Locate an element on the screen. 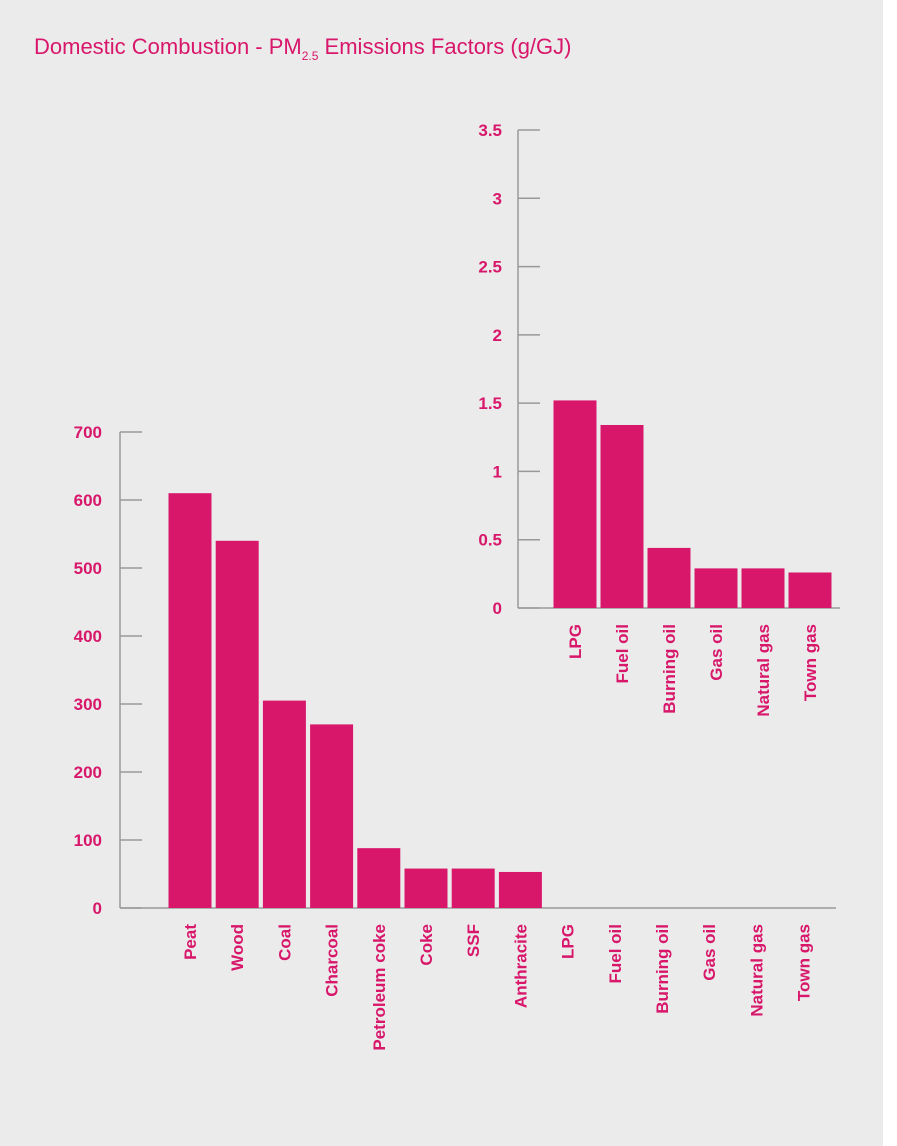 The height and width of the screenshot is (1146, 897). main-category-label: Wood is located at coordinates (237, 947).